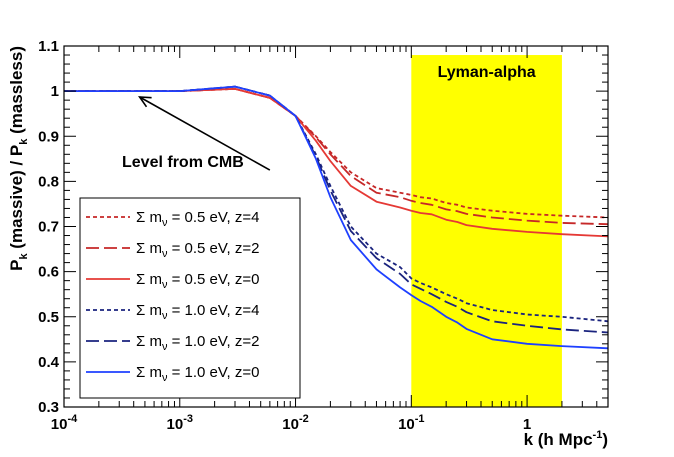  I want to click on legend-label-0: Σ mν = 0.5 eV, z=4, so click(197, 219).